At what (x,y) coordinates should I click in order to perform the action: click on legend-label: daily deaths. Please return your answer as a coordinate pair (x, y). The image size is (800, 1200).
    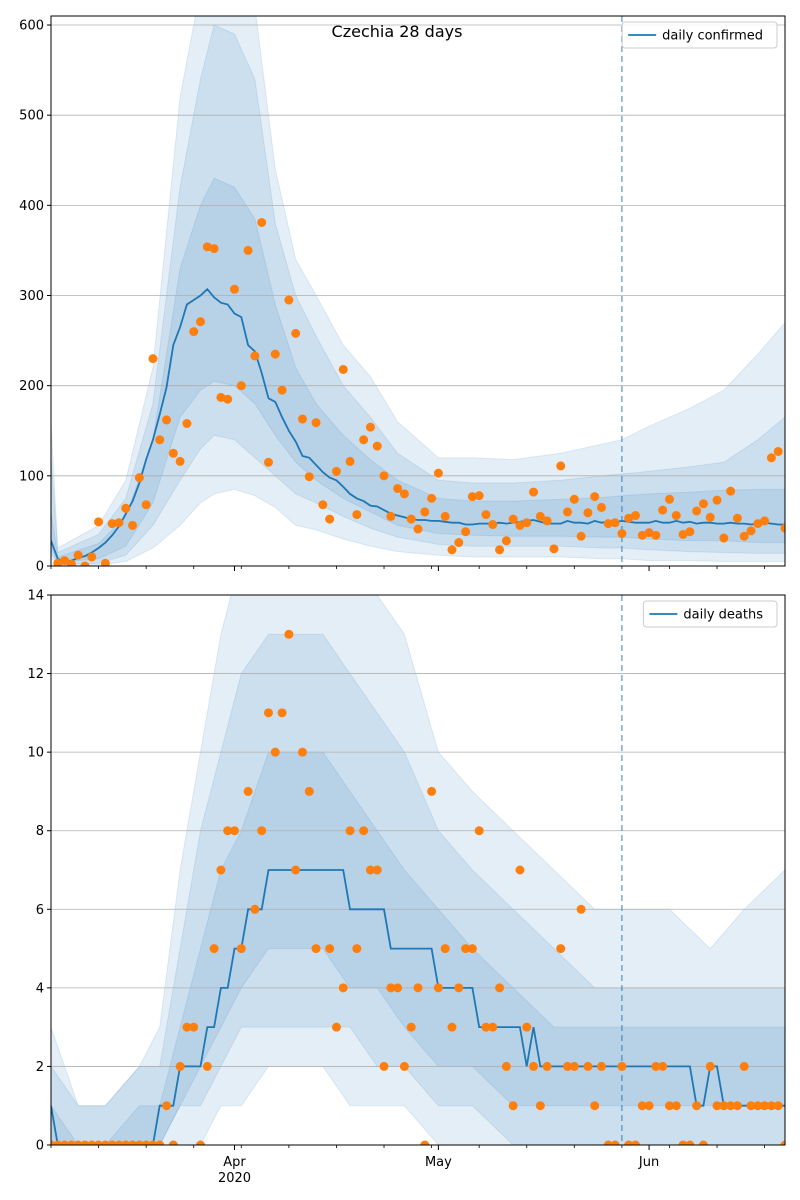
    Looking at the image, I should click on (723, 615).